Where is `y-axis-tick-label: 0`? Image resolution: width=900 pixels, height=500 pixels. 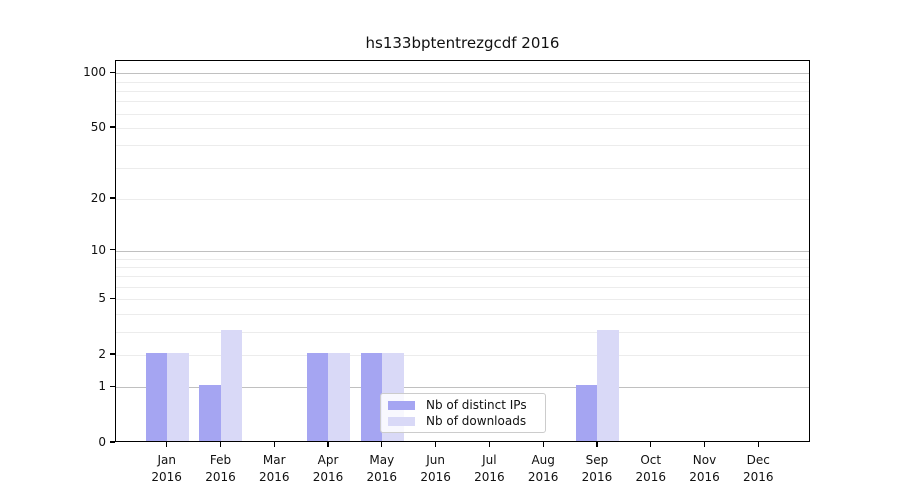 y-axis-tick-label: 0 is located at coordinates (102, 442).